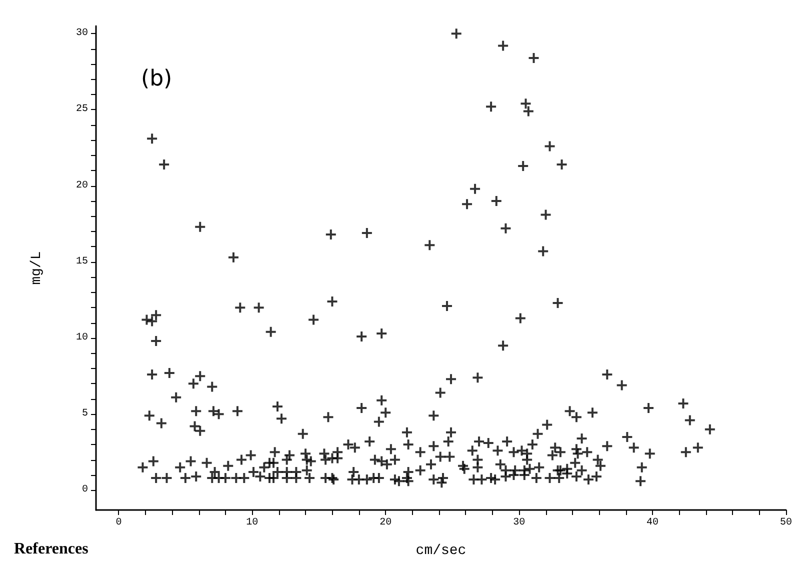  What do you see at coordinates (82, 186) in the screenshot?
I see `y-tick-label: 20` at bounding box center [82, 186].